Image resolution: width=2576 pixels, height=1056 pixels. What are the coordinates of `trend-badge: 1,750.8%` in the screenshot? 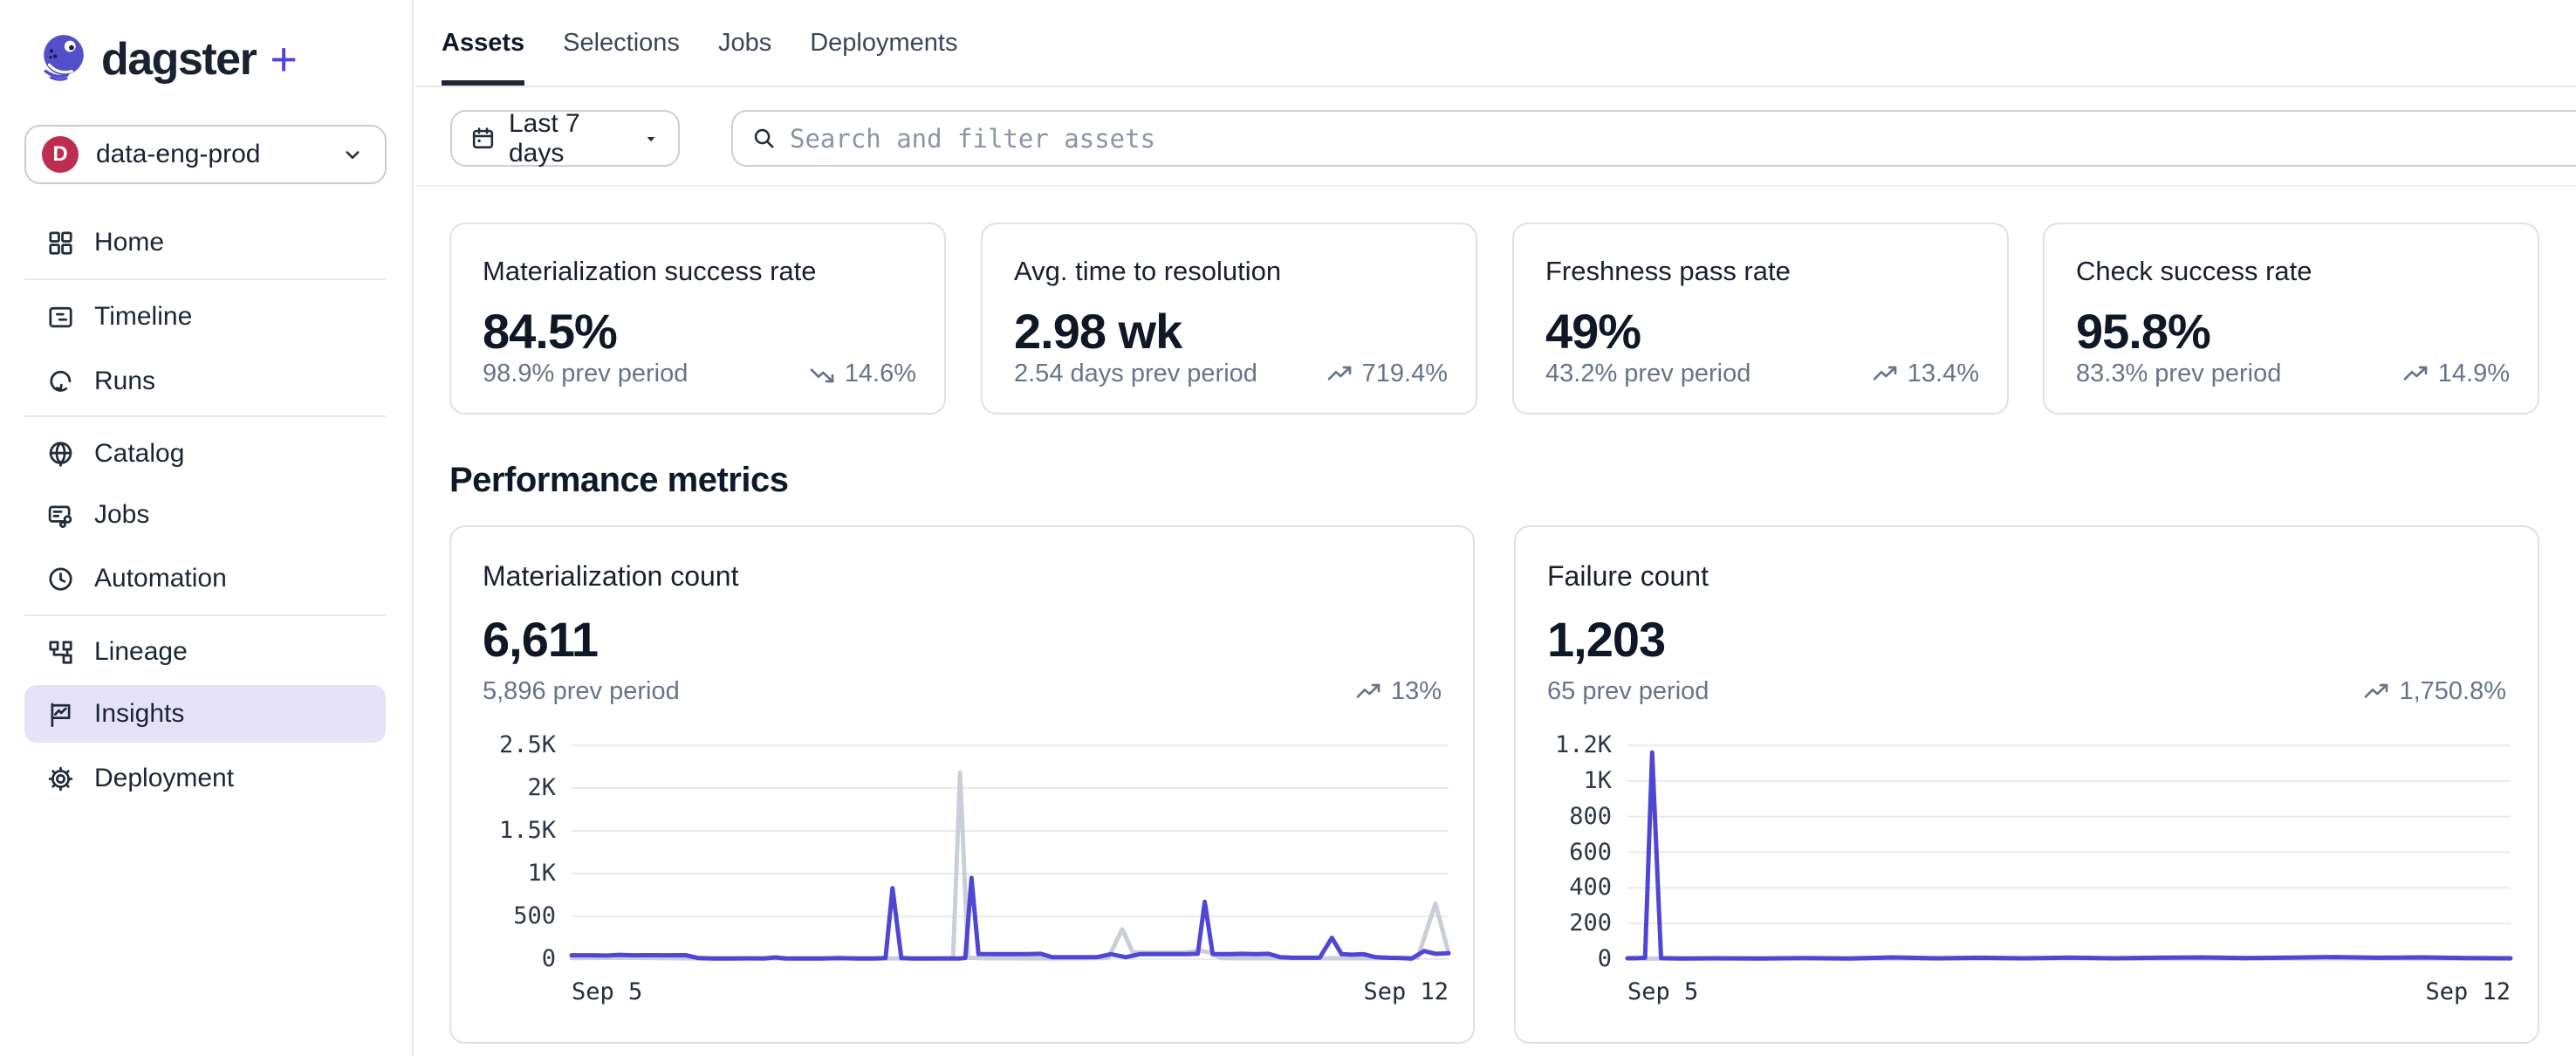 It's located at (2434, 691).